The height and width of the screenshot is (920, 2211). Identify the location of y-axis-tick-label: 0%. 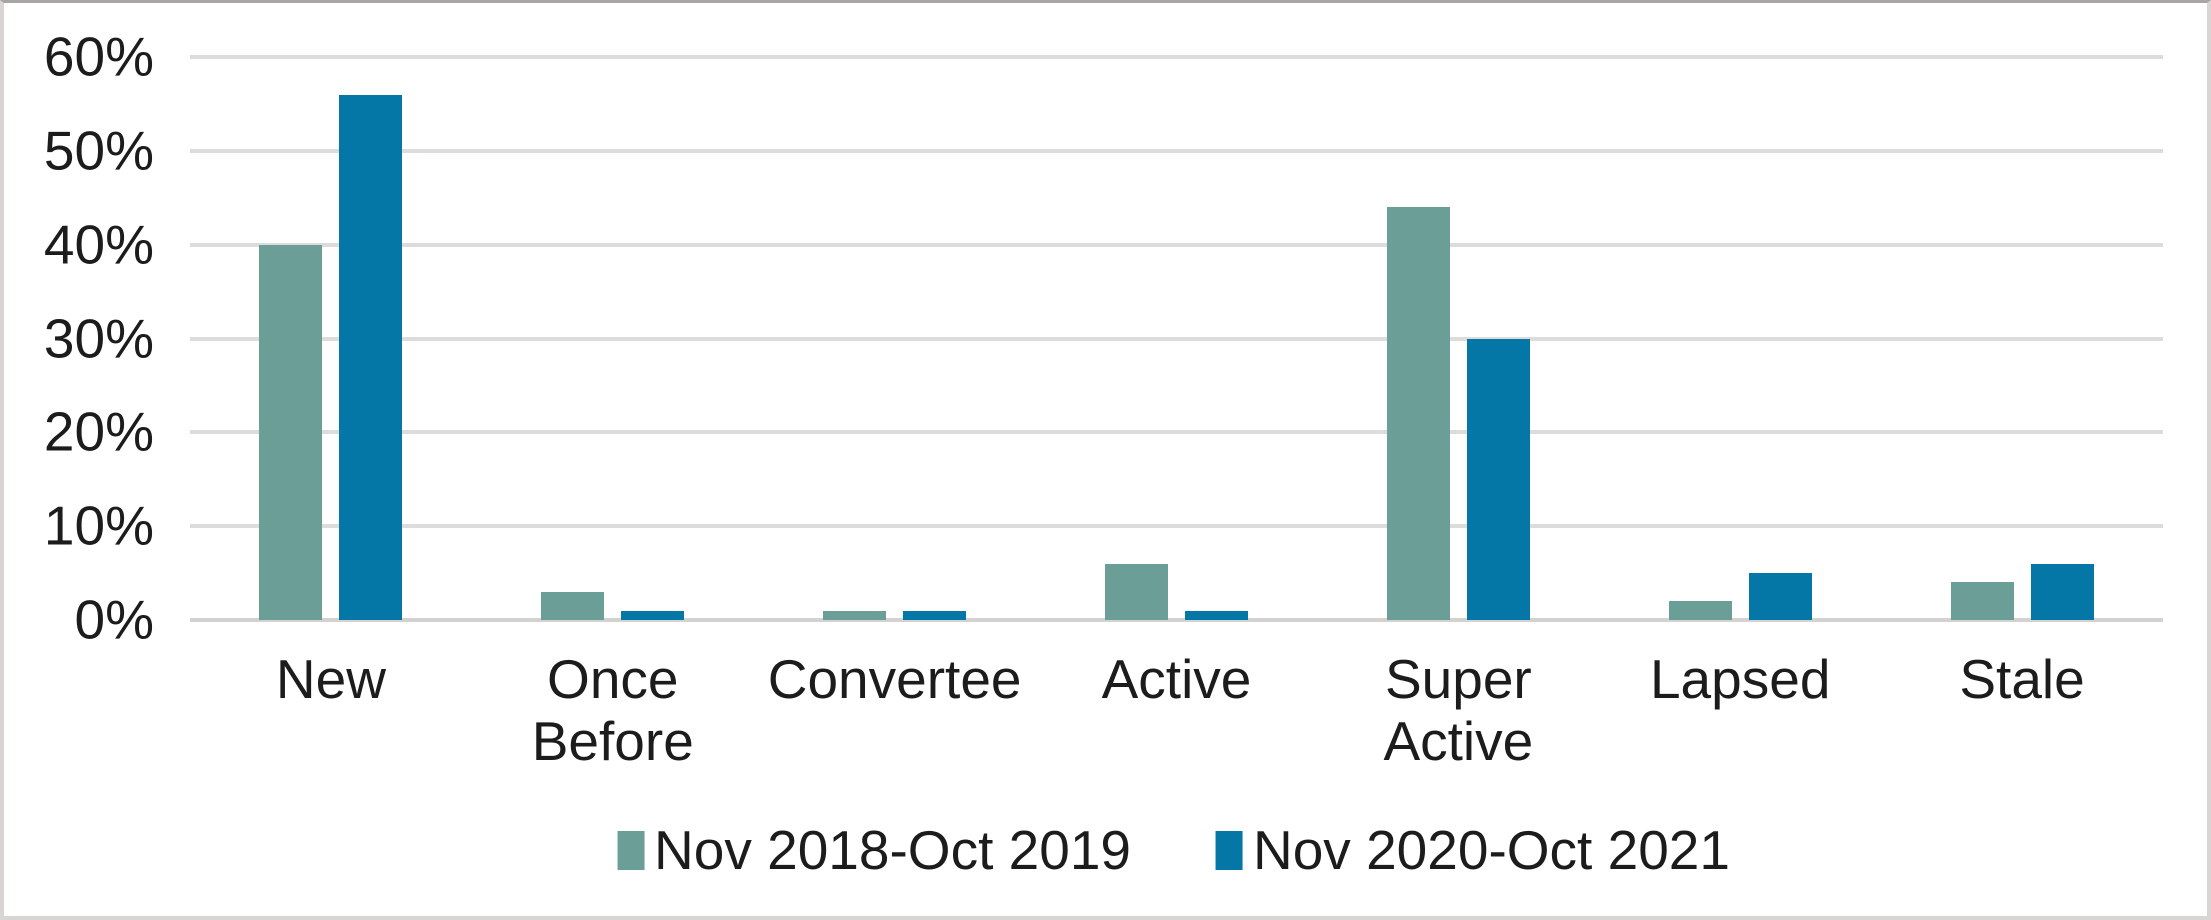
(114, 619).